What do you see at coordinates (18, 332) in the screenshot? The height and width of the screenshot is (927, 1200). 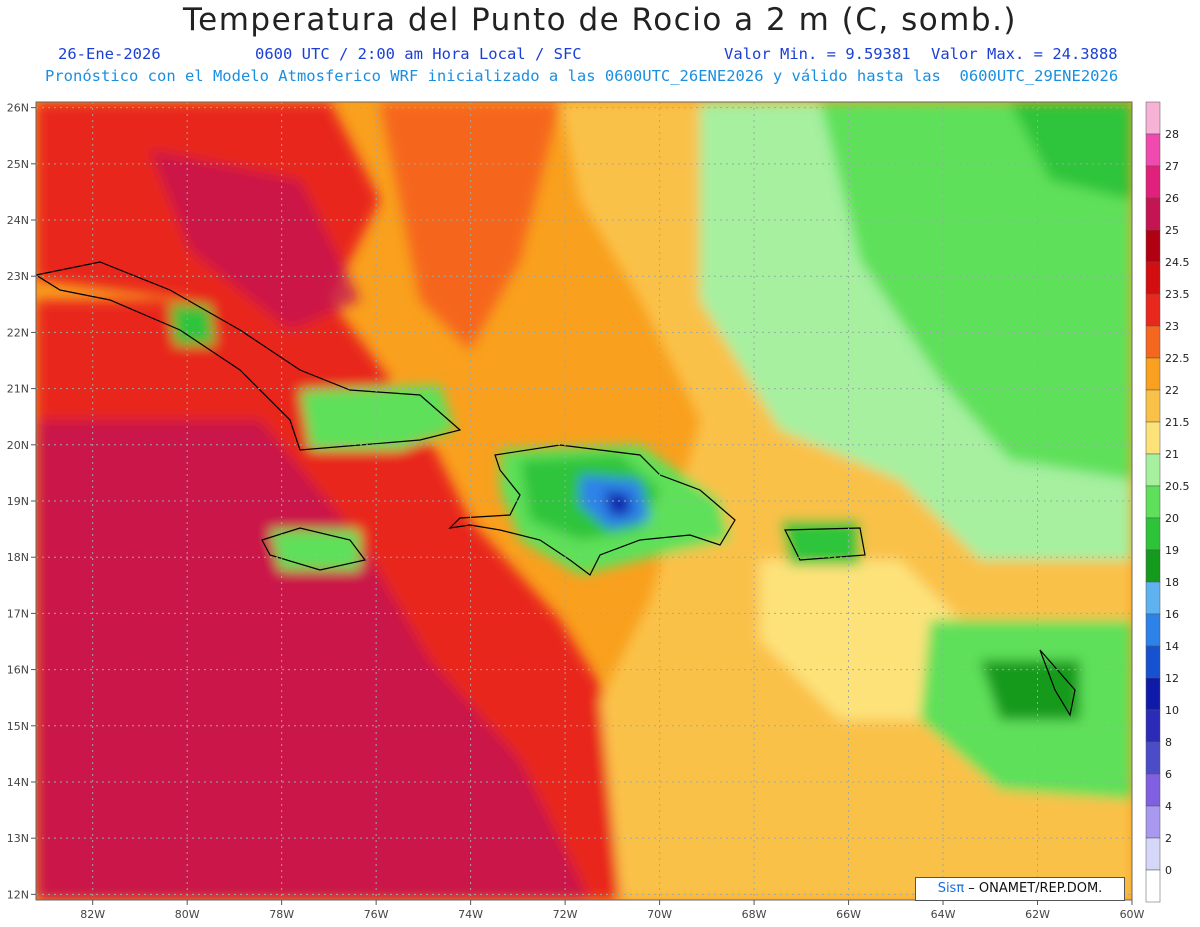 I see `y-tick-label: 22N` at bounding box center [18, 332].